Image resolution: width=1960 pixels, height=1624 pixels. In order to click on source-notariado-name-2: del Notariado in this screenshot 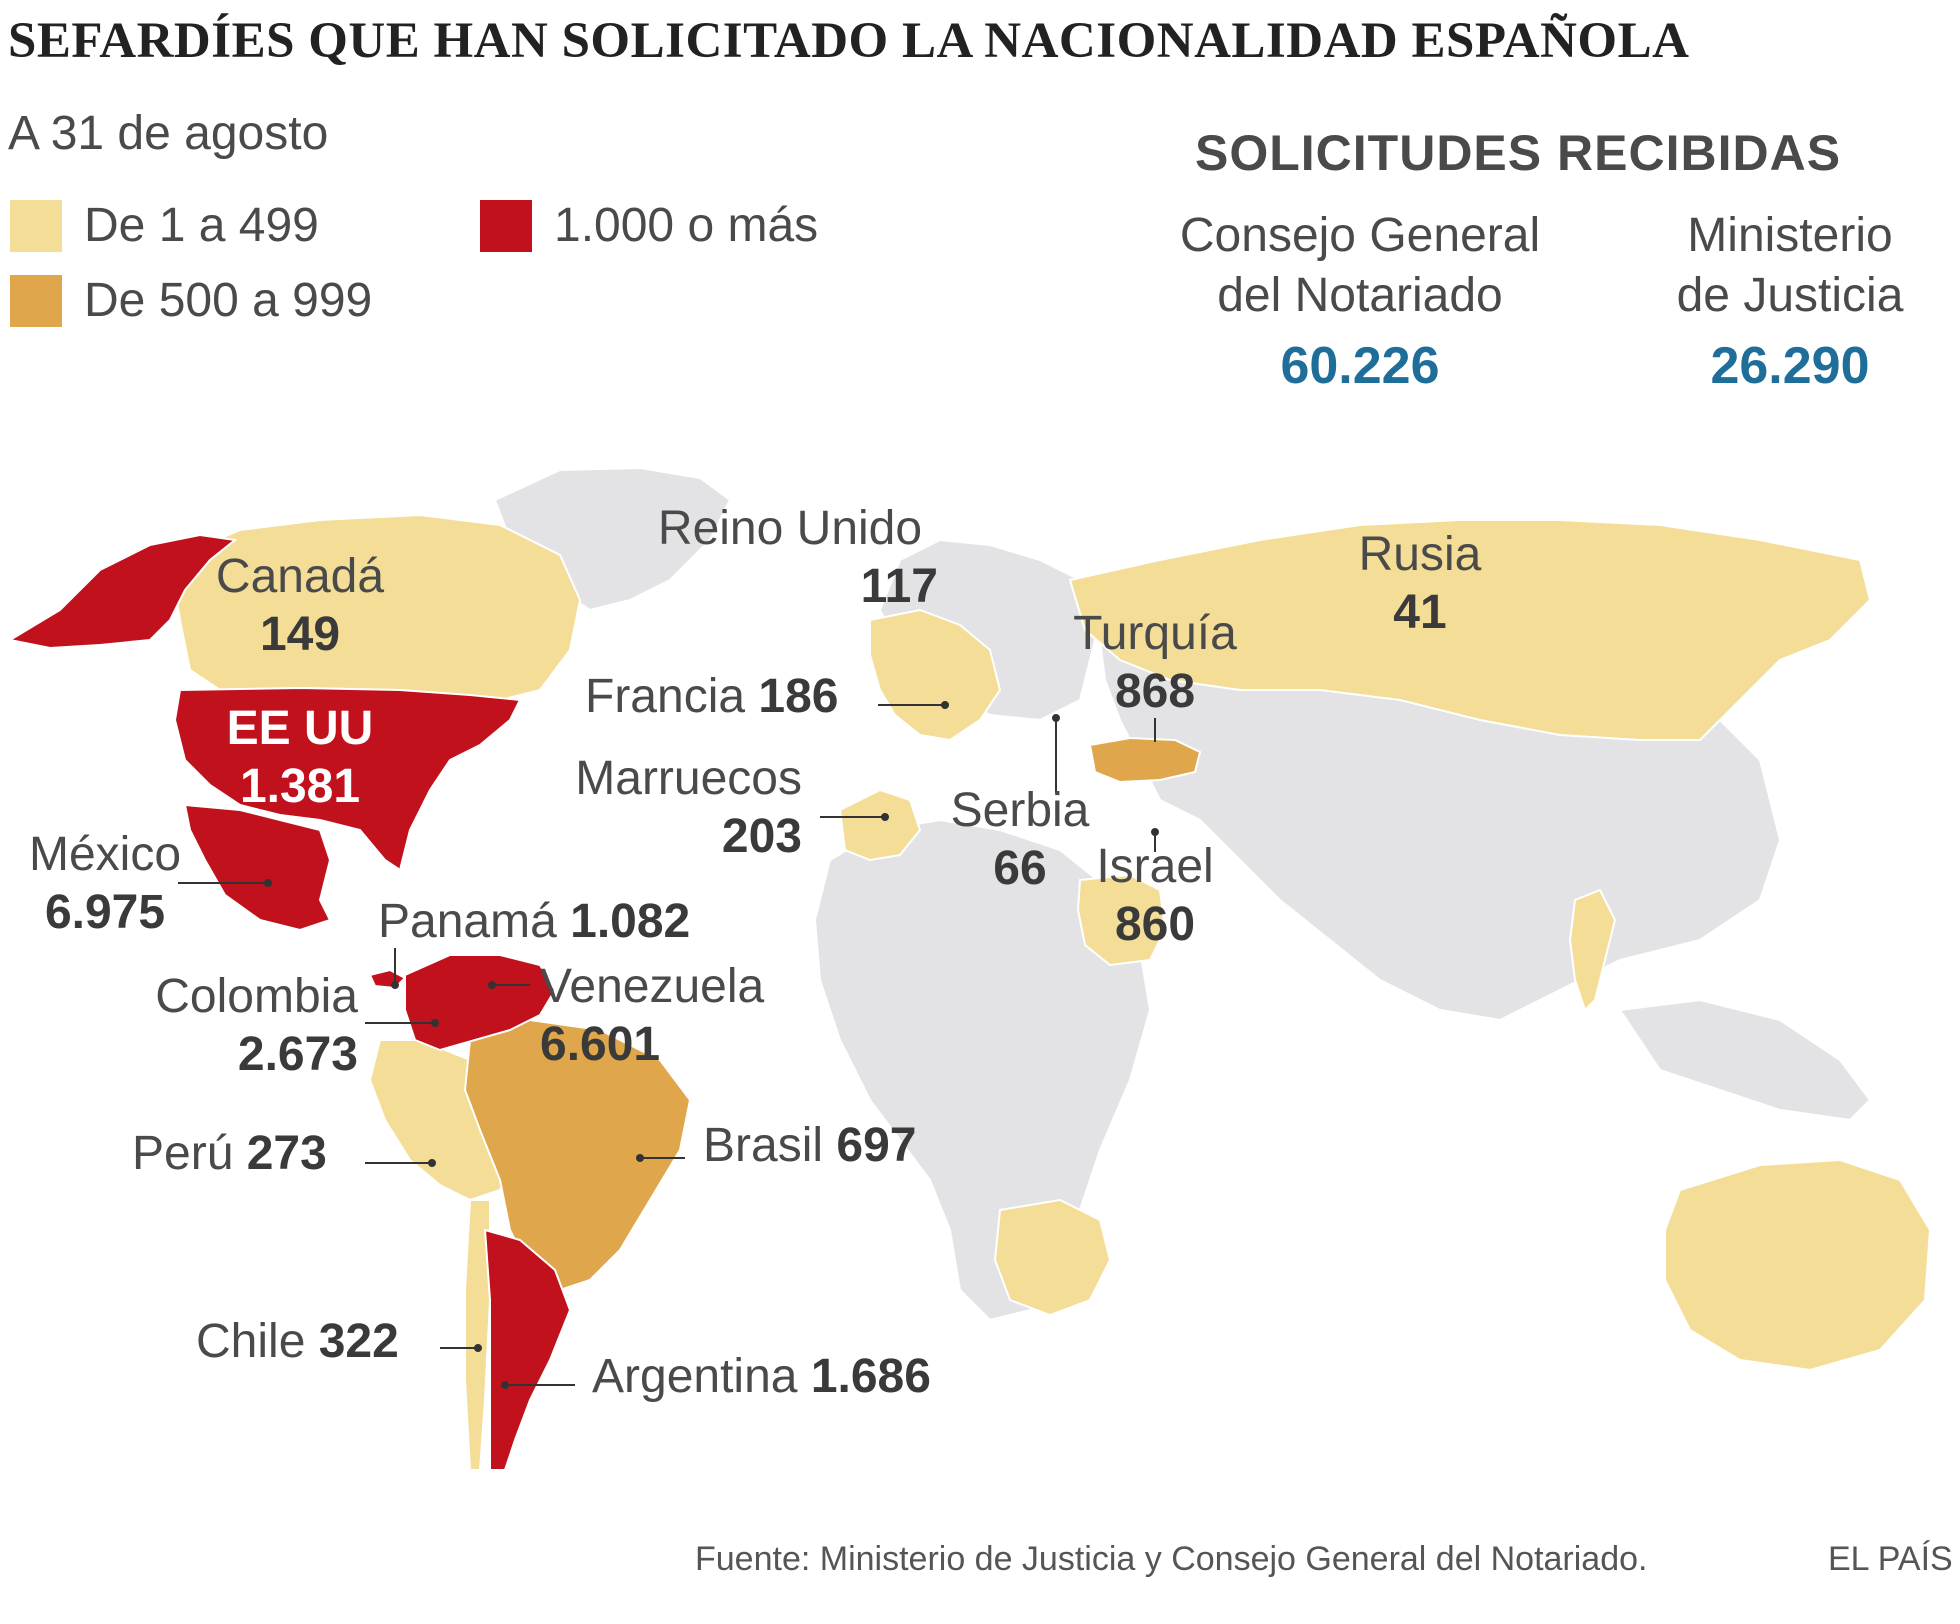, I will do `click(1360, 295)`.